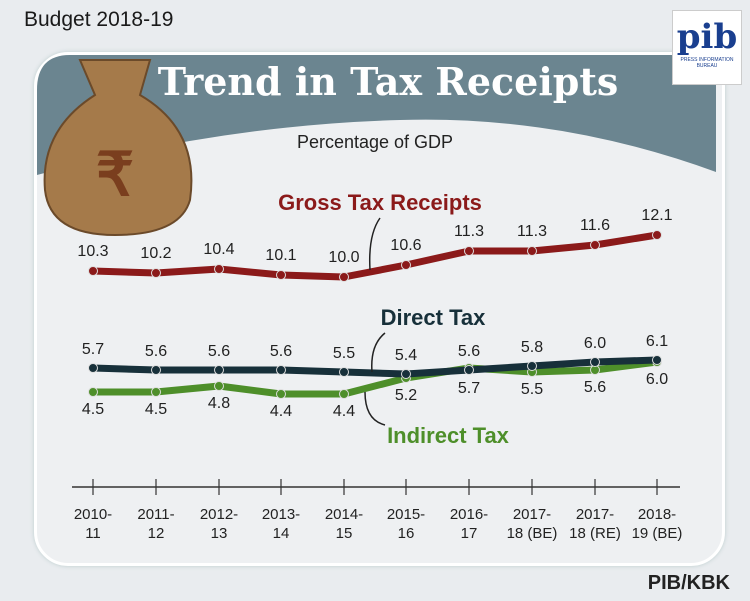  I want to click on x-tick-label: 19 (BE), so click(657, 533).